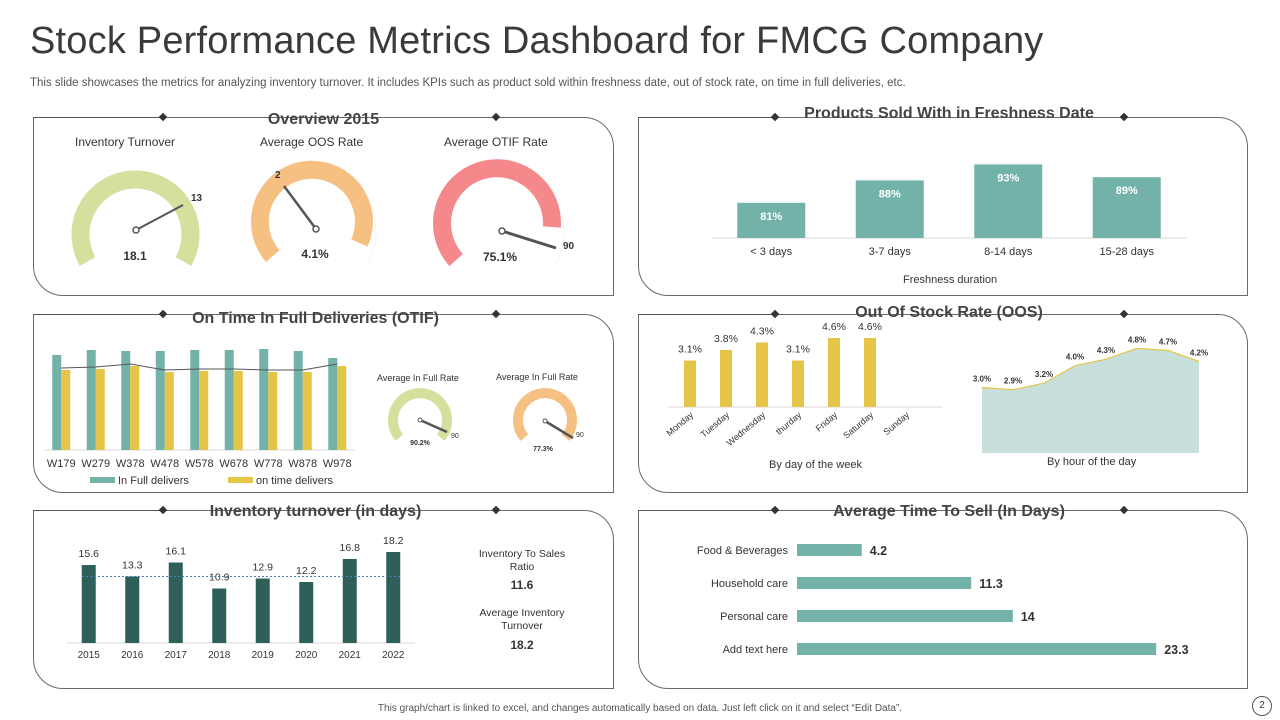  I want to click on oos-hour-point-label: 4.3%, so click(1106, 350).